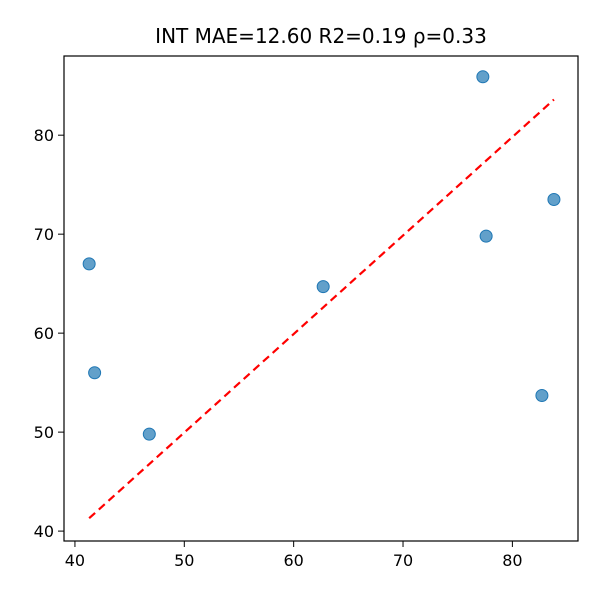 This screenshot has width=600, height=600. I want to click on x-tick-label: 40, so click(75, 560).